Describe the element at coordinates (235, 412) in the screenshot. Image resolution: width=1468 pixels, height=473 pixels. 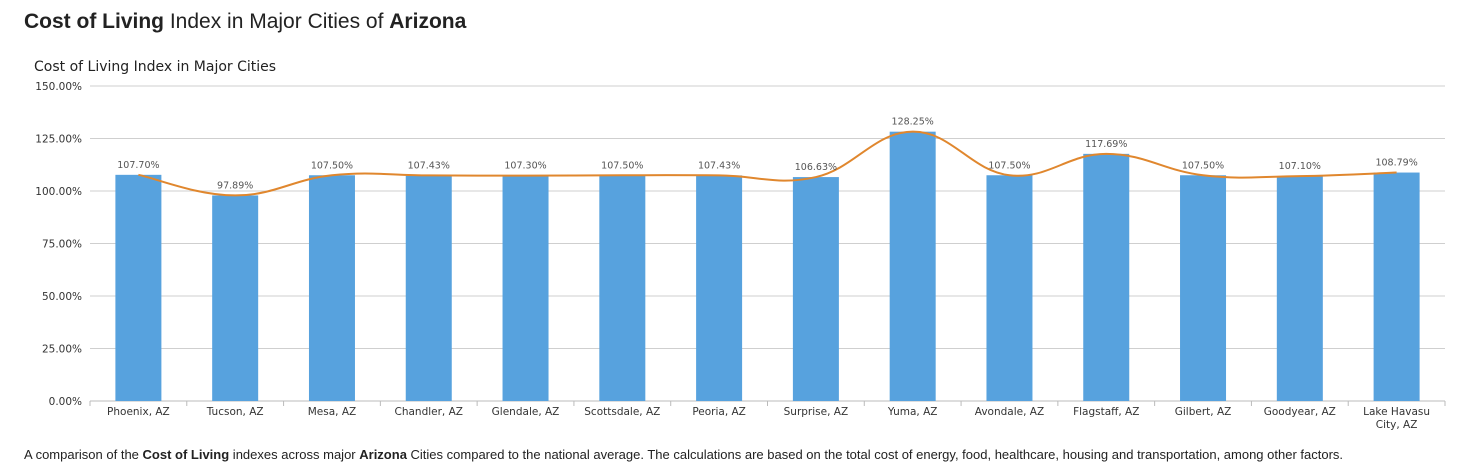
I see `x-category-label: Tucson, AZ` at that location.